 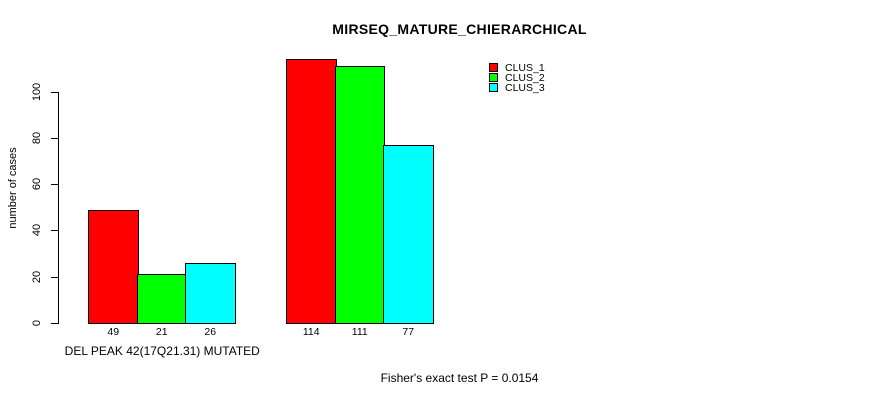 What do you see at coordinates (13, 188) in the screenshot?
I see `y-axis-title: number of cases` at bounding box center [13, 188].